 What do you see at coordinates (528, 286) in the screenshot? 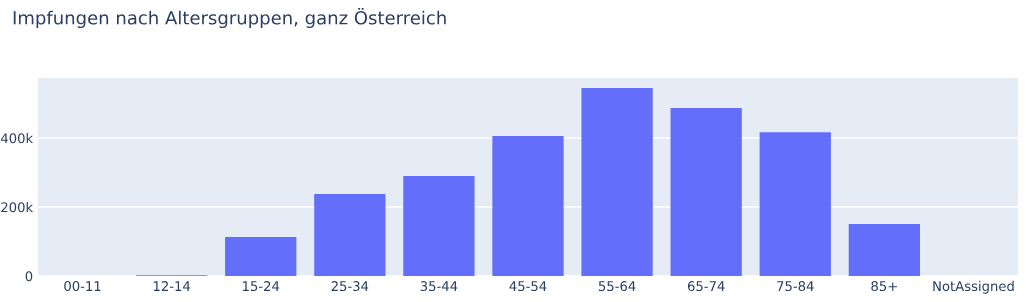
I see `x-tick-label: 45-54` at bounding box center [528, 286].